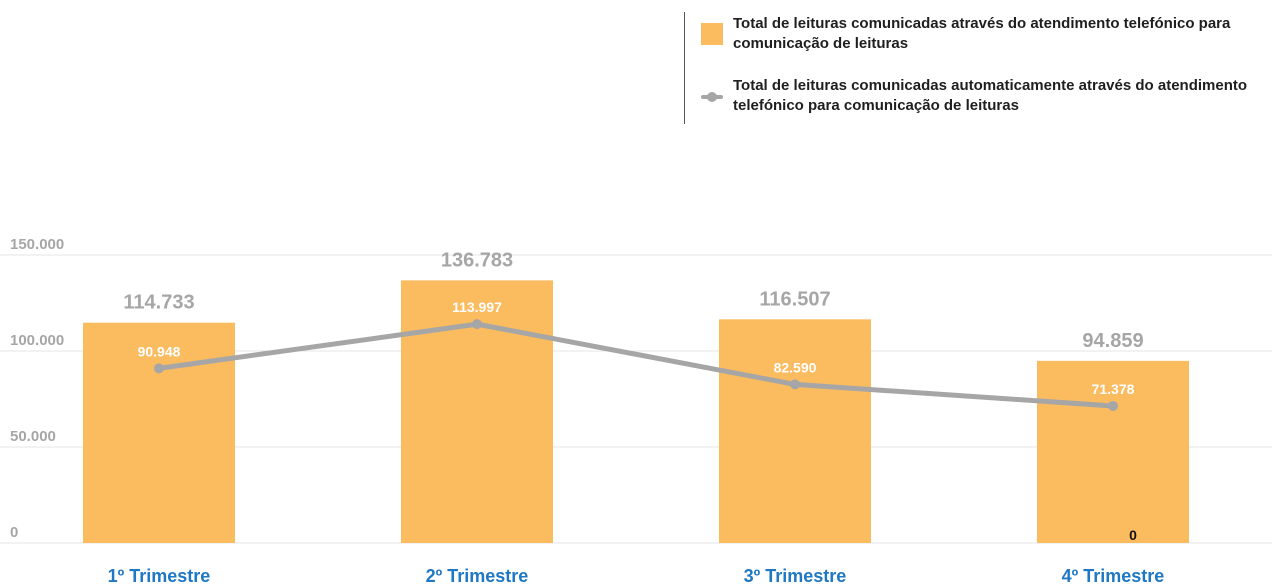 The image size is (1272, 585). What do you see at coordinates (477, 307) in the screenshot?
I see `line-data-label: 113.997` at bounding box center [477, 307].